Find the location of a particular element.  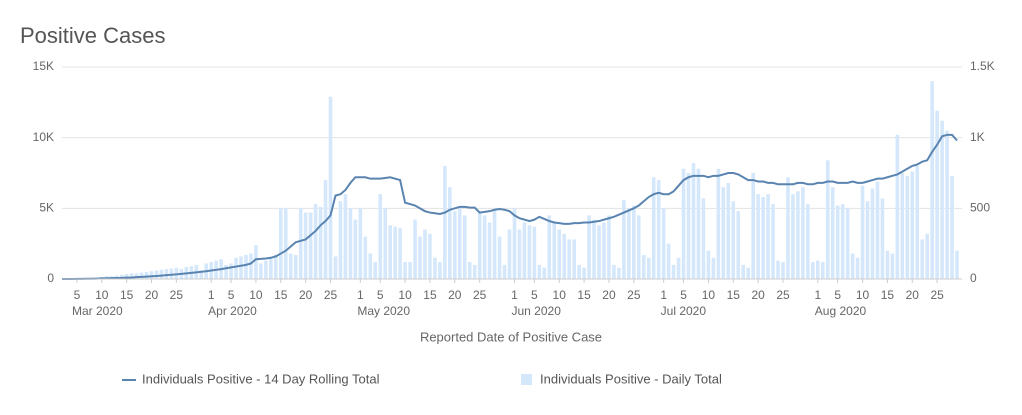

month-label: Aug 2020 is located at coordinates (841, 311).